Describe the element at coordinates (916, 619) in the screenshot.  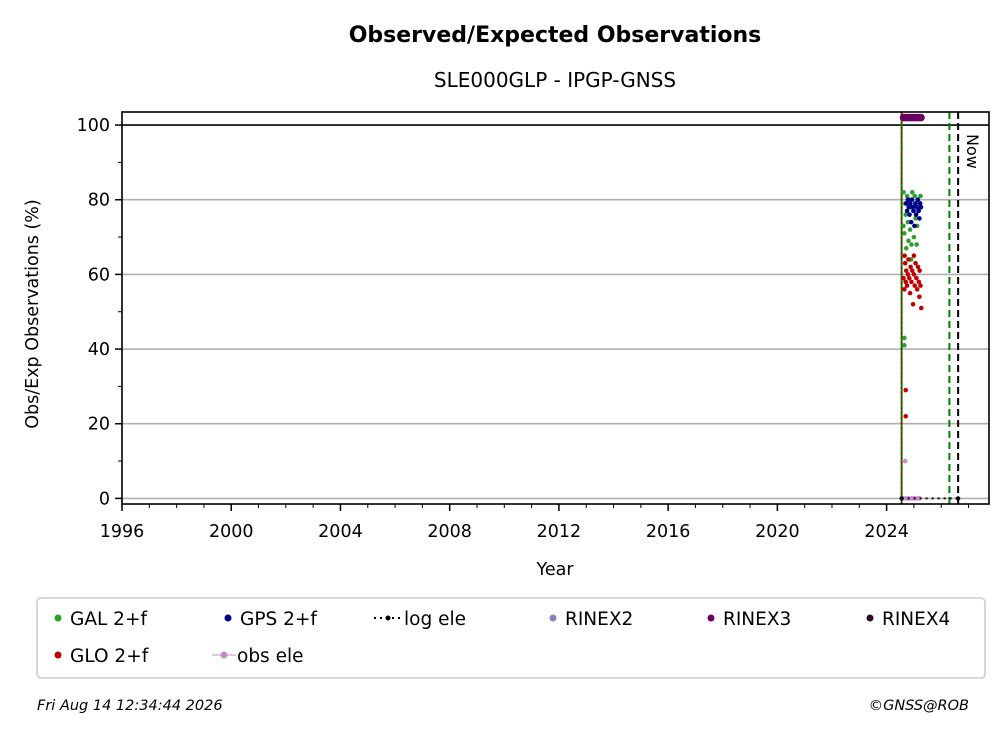
I see `legend-label: RINEX4` at that location.